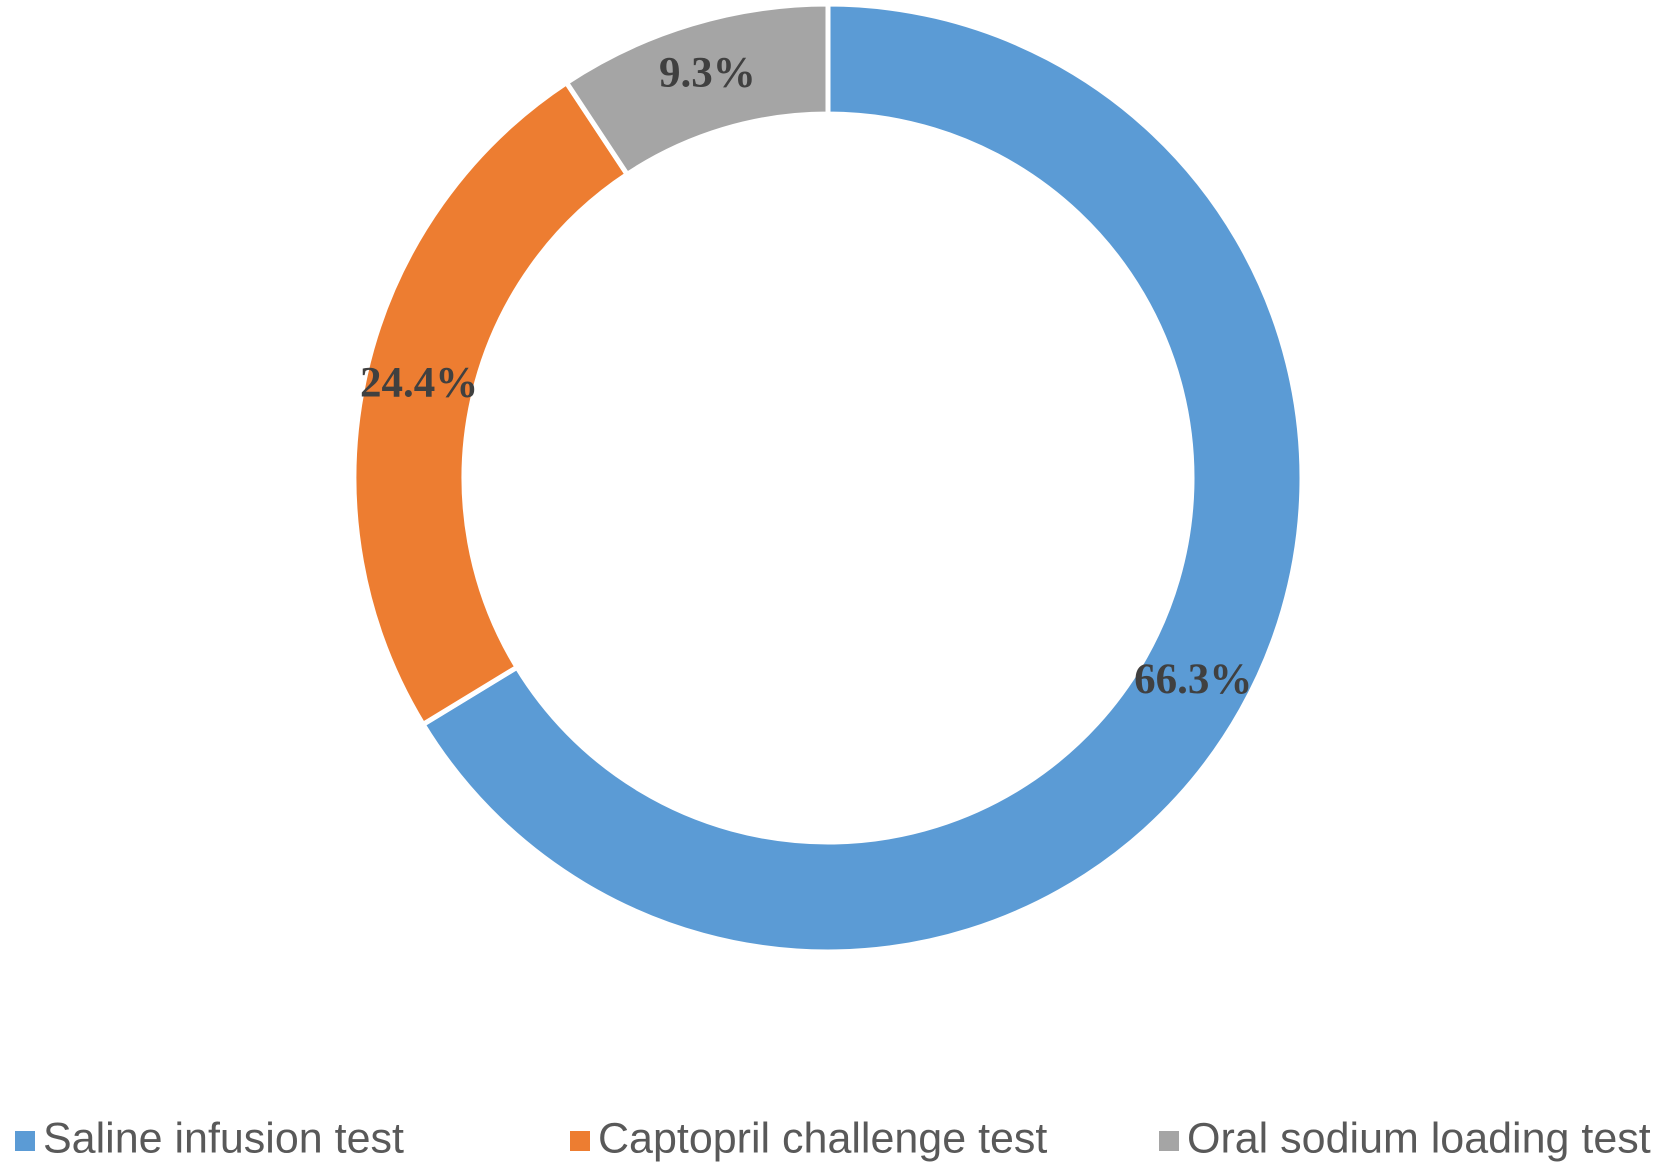 This screenshot has height=1169, width=1676. Describe the element at coordinates (1193, 679) in the screenshot. I see `value-label: 66.3%` at that location.